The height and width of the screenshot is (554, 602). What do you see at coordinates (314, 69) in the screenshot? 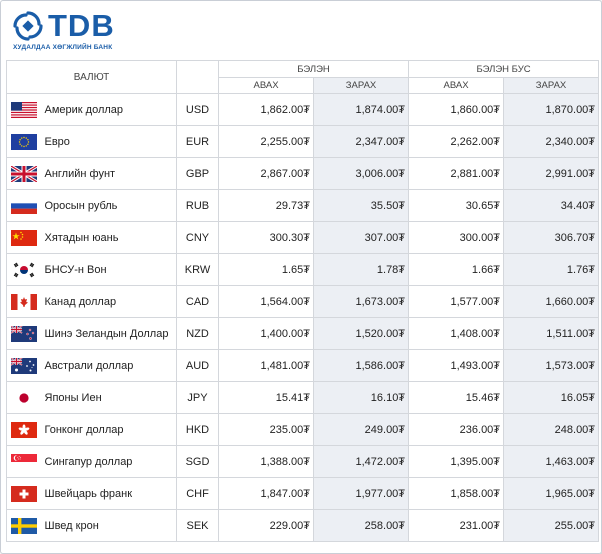
I see `header-cash: БЭЛЭН` at bounding box center [314, 69].